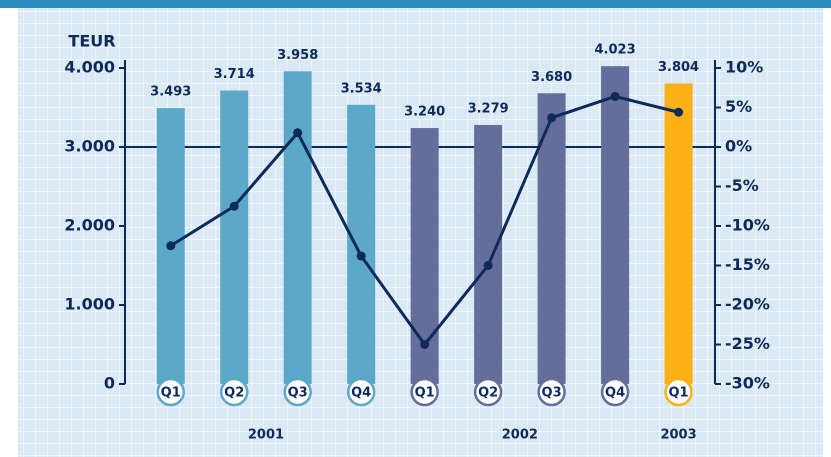  Describe the element at coordinates (744, 67) in the screenshot. I see `y2-tick-label: 10%` at that location.